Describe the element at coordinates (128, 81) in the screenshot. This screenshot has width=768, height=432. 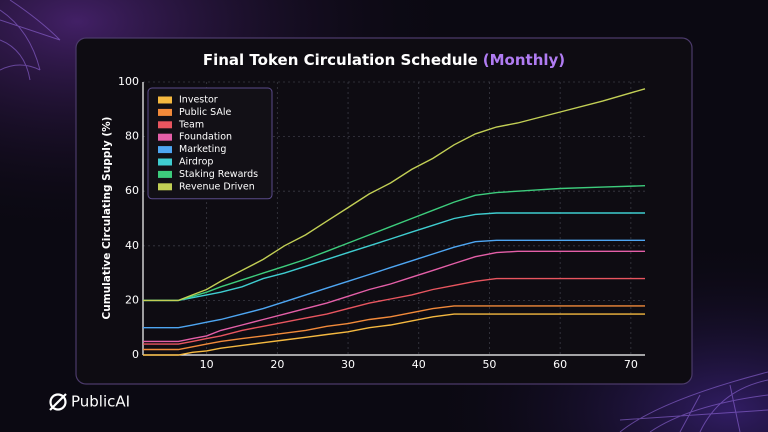
I see `y-tick-label: 100` at that location.